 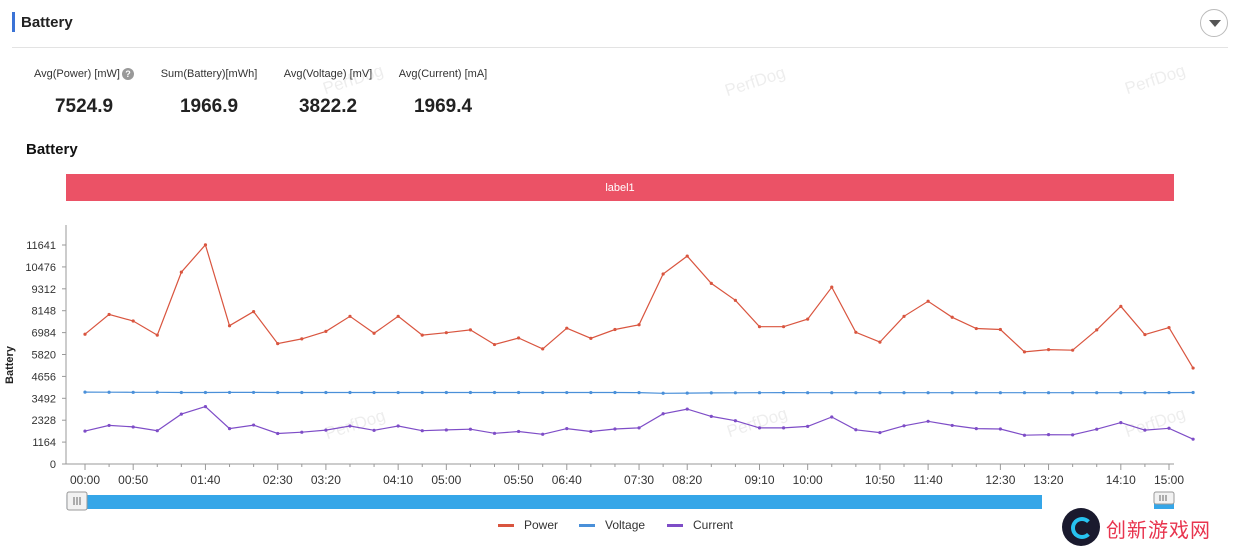 What do you see at coordinates (559, 502) in the screenshot?
I see `zoom-range` at bounding box center [559, 502].